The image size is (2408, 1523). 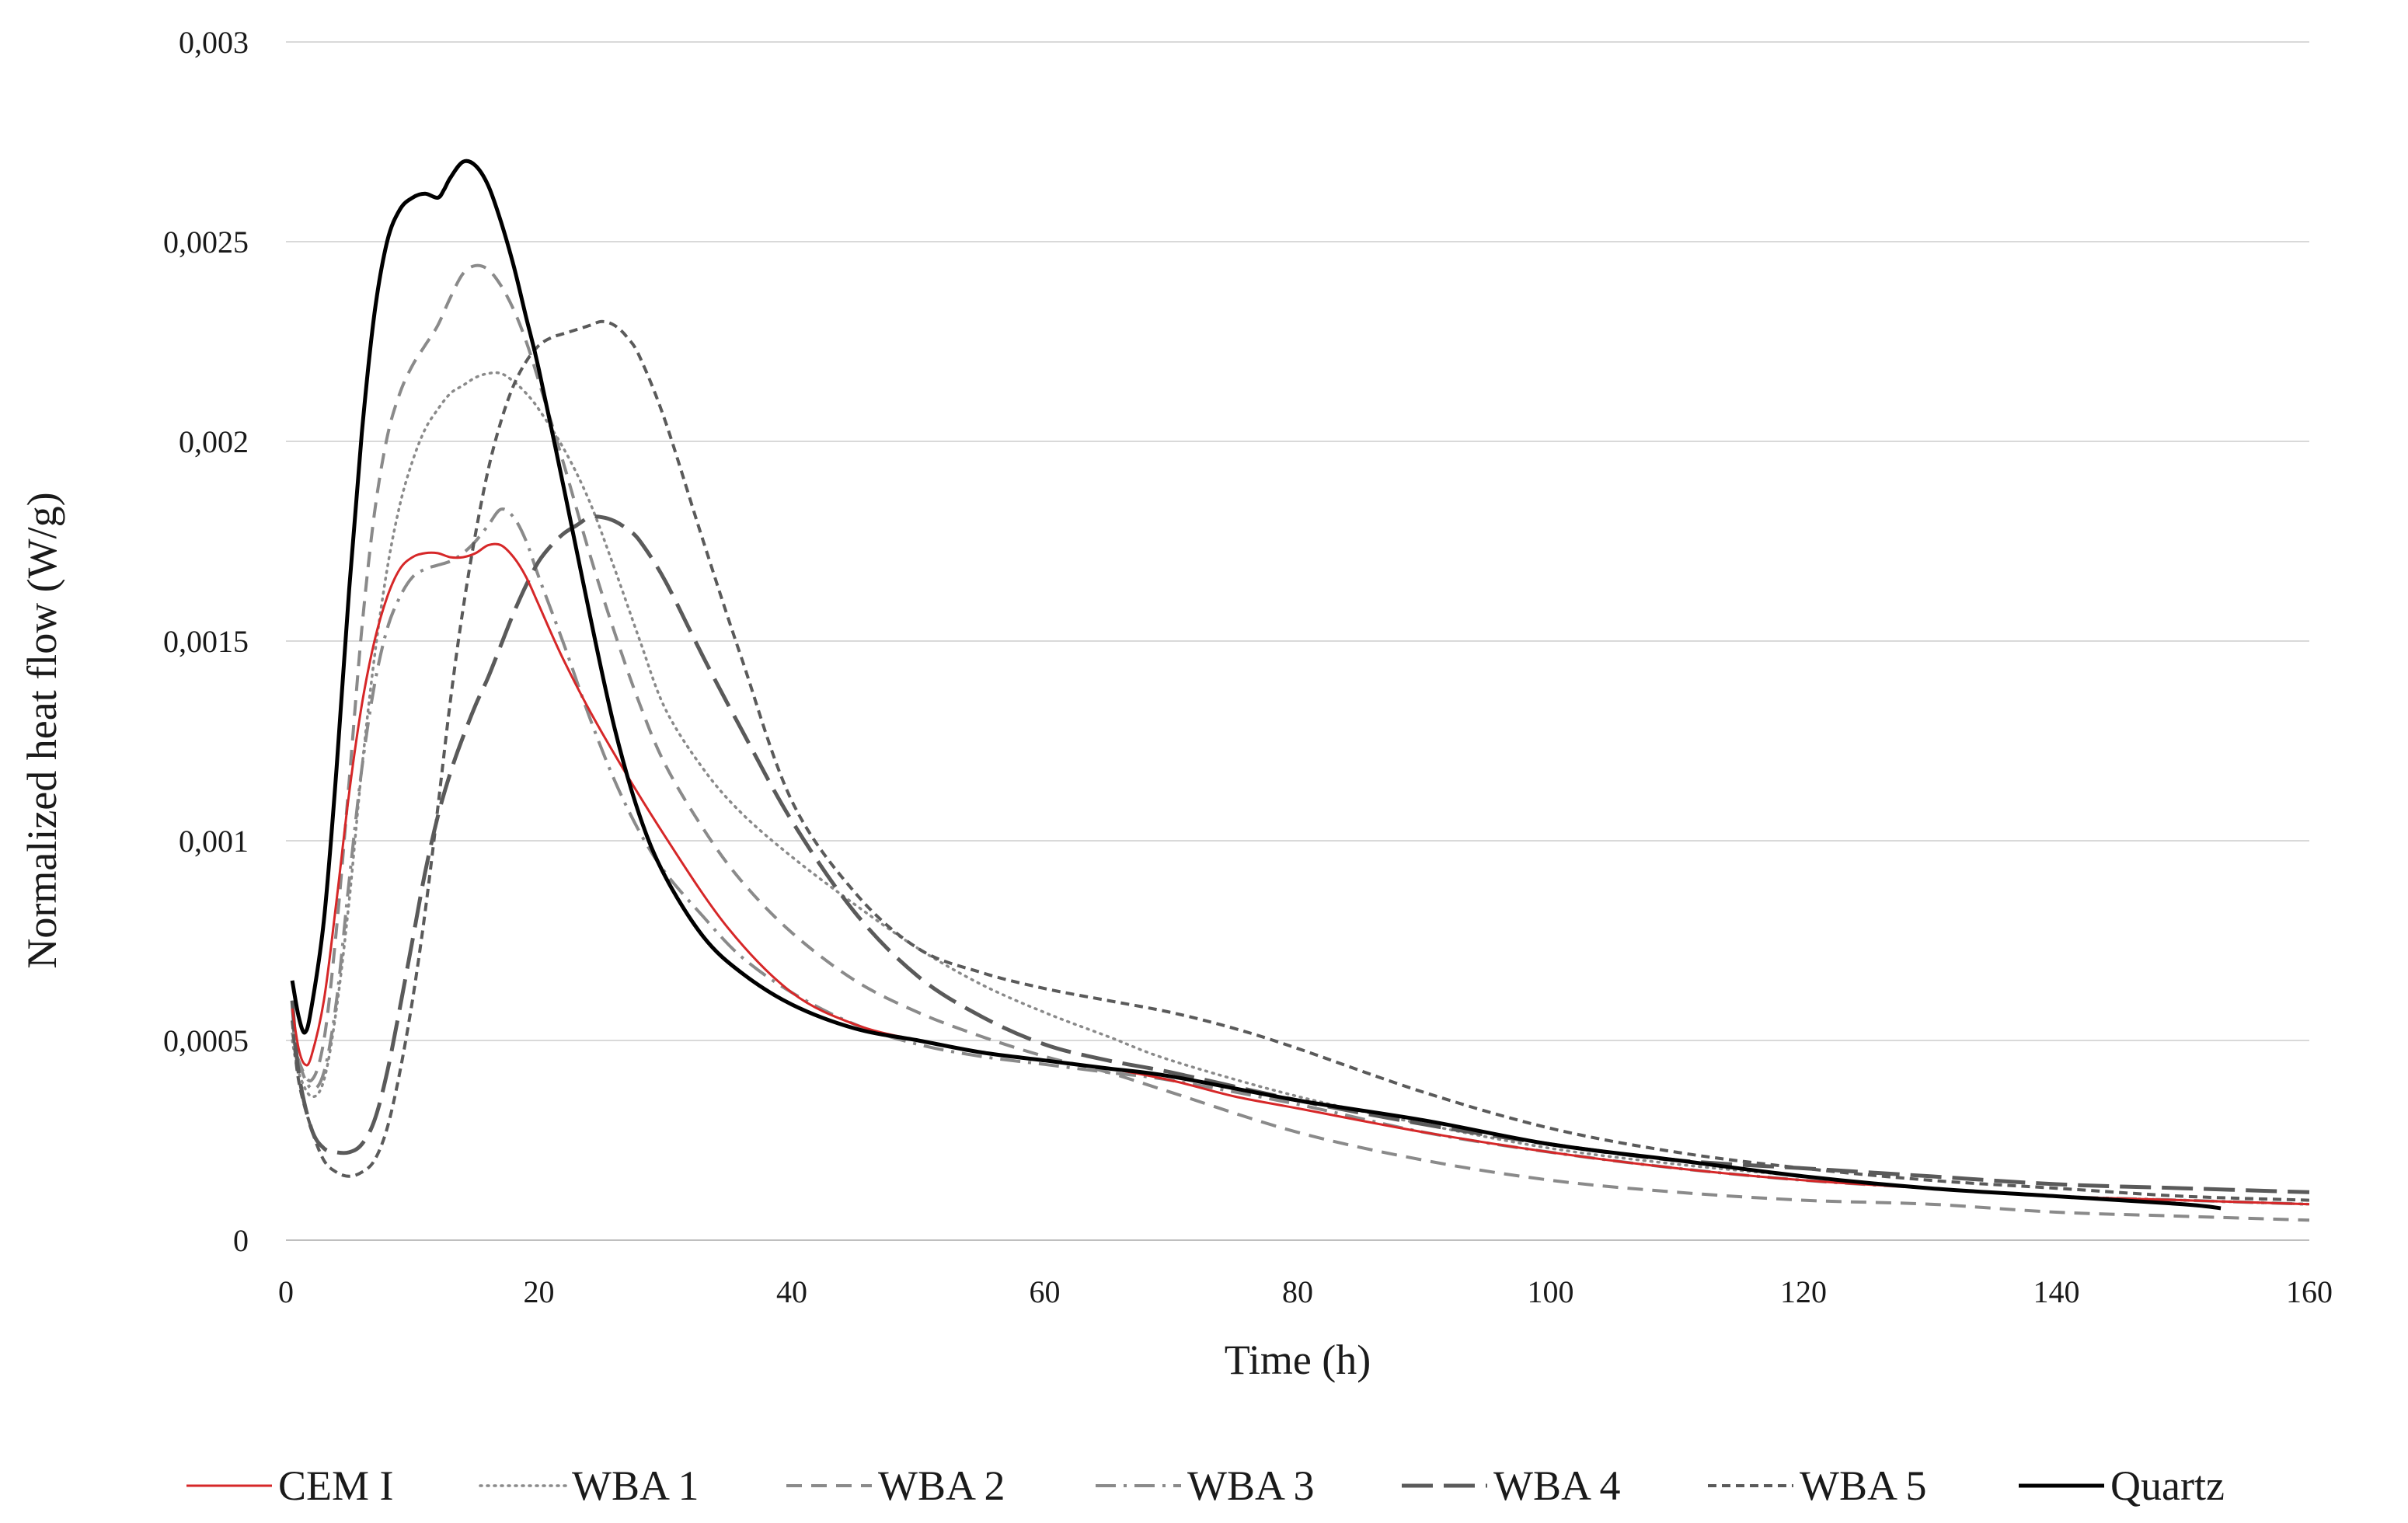 I want to click on x-tick-label: 20, so click(x=539, y=1291).